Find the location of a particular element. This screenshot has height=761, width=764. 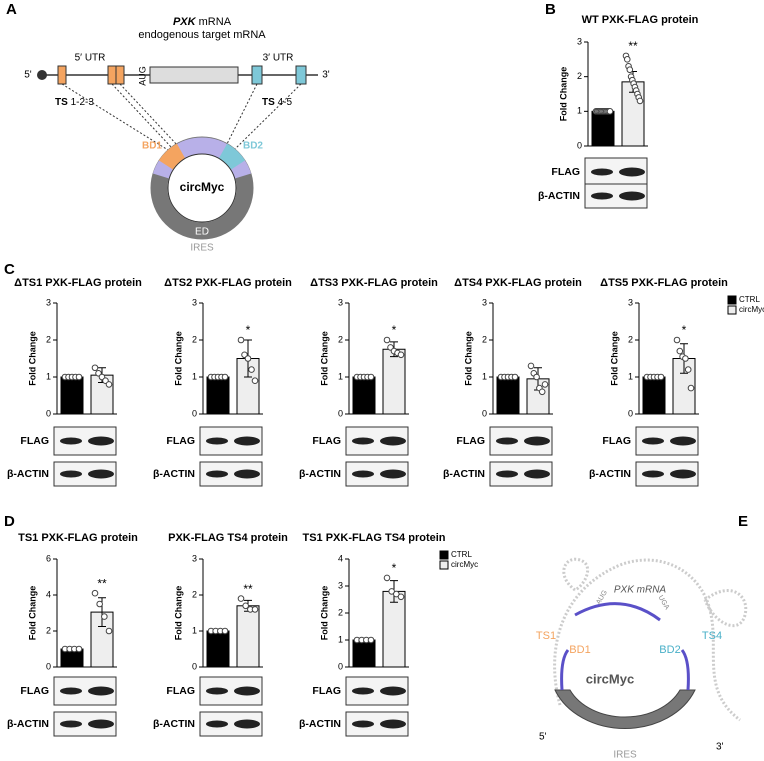

panel-label: C is located at coordinates (9, 269).